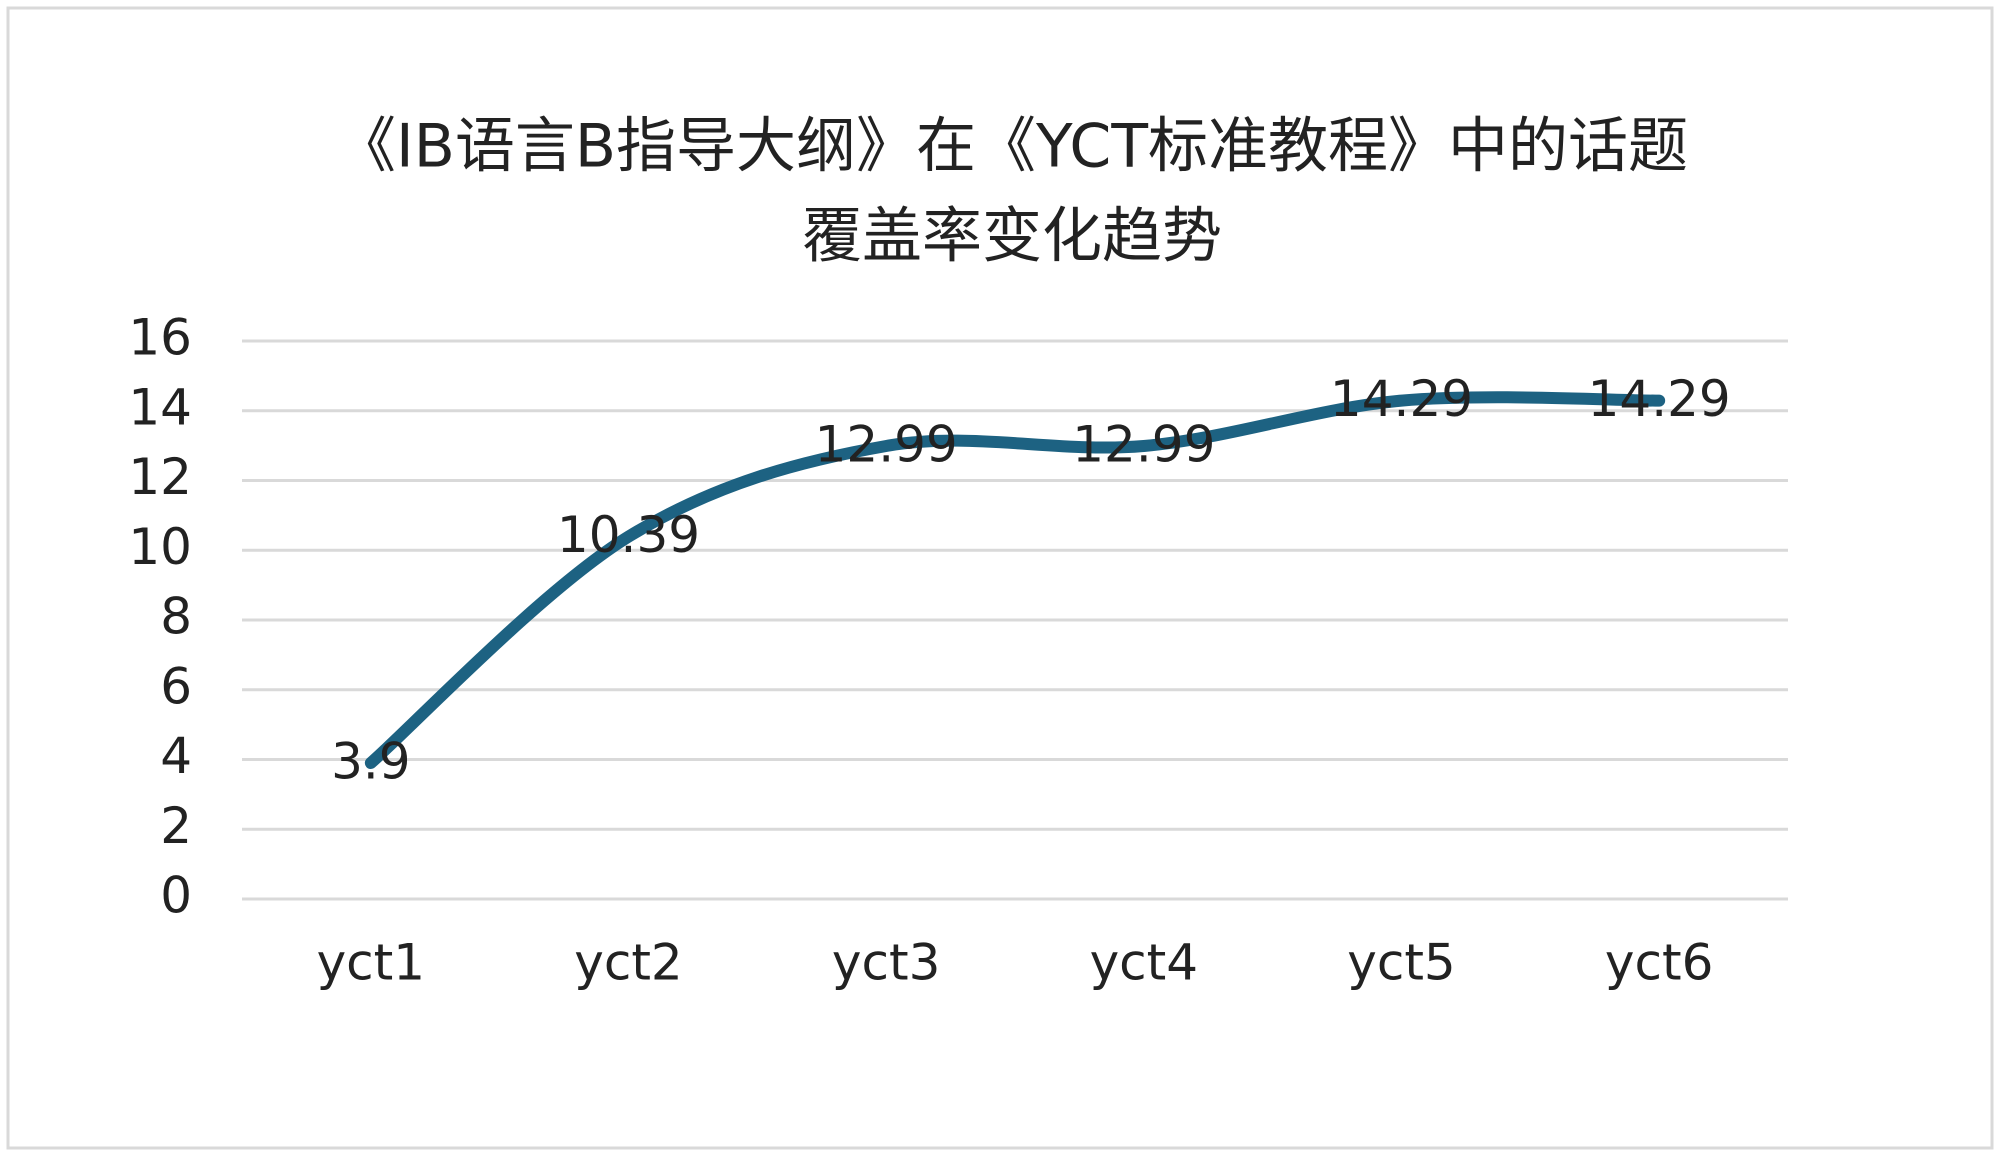  What do you see at coordinates (628, 535) in the screenshot?
I see `data-label: 10.39` at bounding box center [628, 535].